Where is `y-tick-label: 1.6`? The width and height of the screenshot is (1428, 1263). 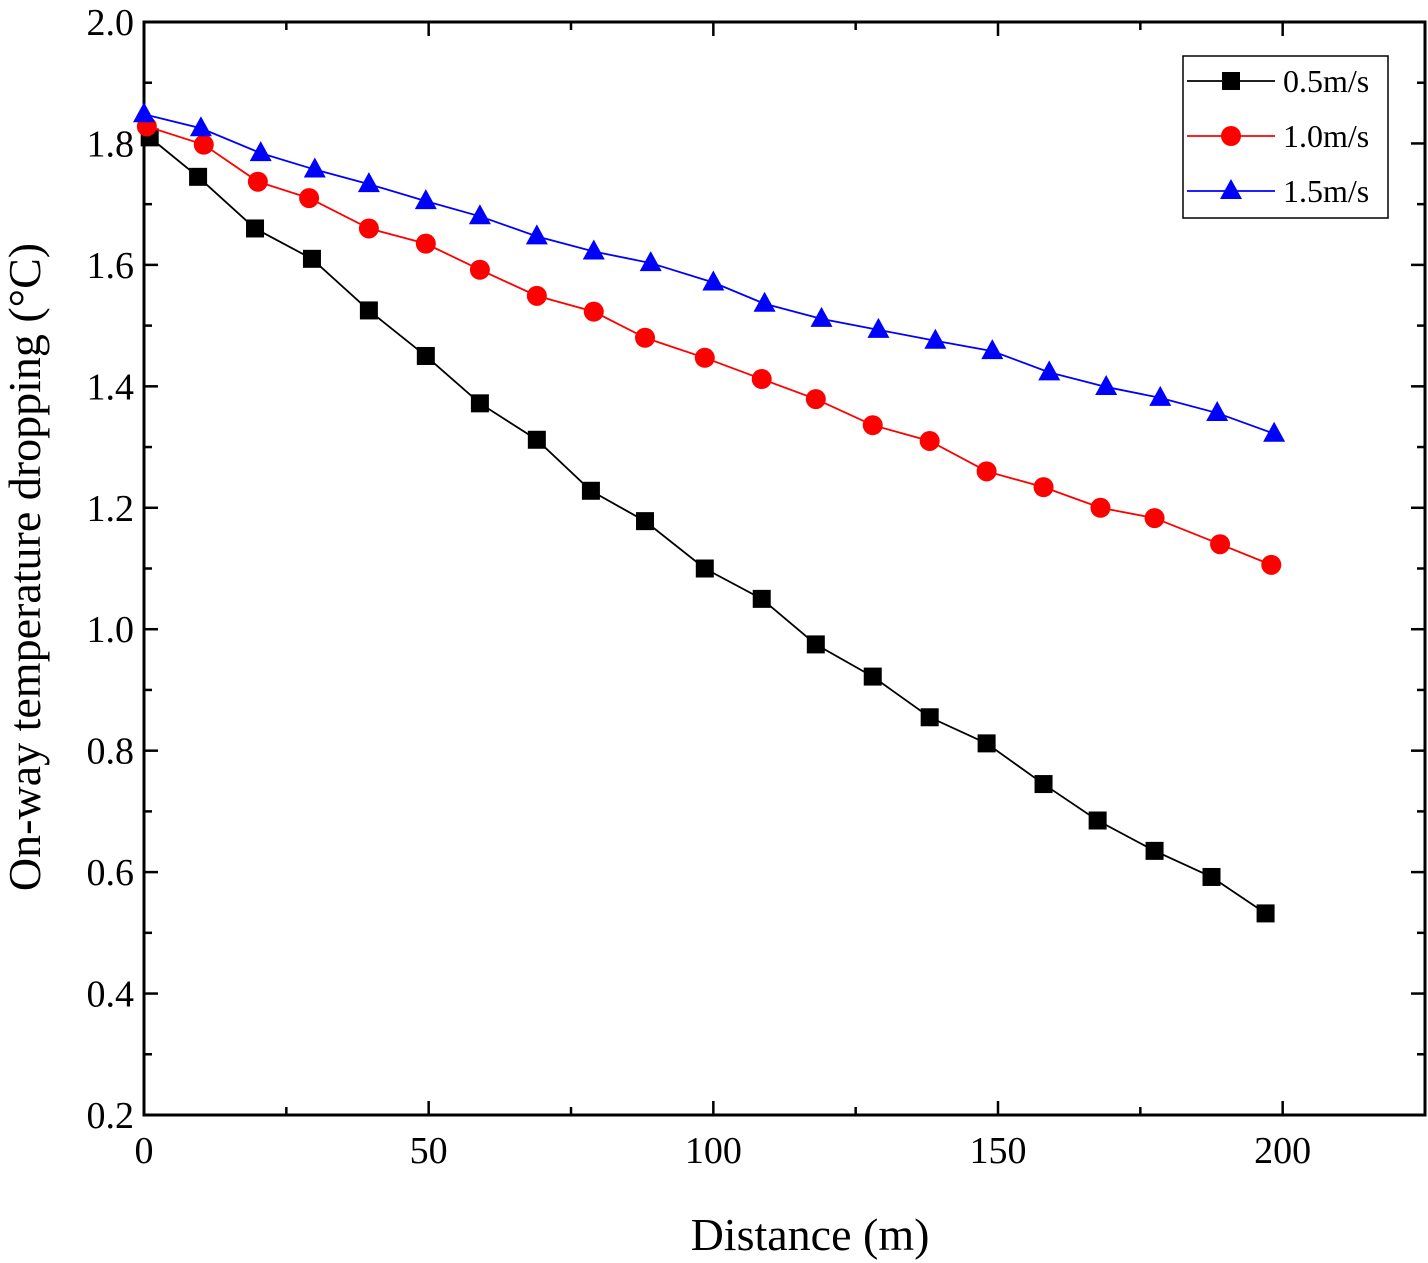 y-tick-label: 1.6 is located at coordinates (111, 266).